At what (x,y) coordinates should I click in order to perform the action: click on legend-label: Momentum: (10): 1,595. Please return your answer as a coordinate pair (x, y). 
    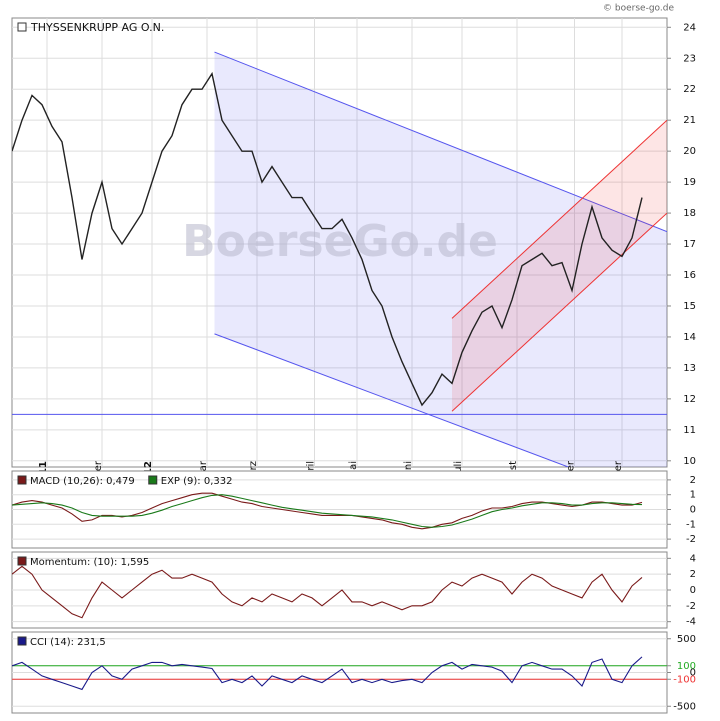
    Looking at the image, I should click on (89, 562).